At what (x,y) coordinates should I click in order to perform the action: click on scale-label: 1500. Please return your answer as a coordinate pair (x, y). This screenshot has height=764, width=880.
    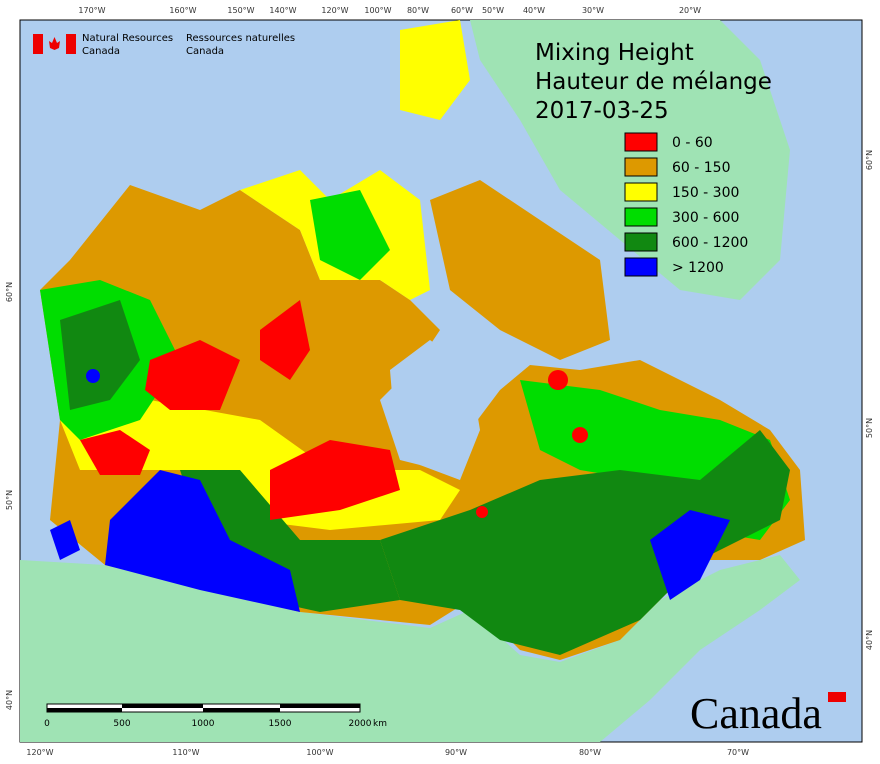
    Looking at the image, I should click on (280, 724).